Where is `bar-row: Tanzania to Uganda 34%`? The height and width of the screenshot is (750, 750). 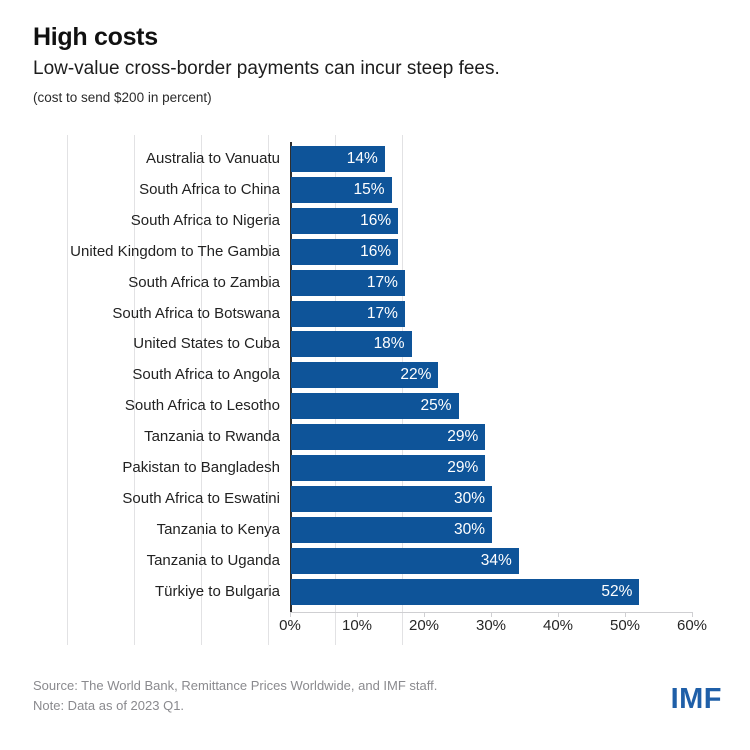 bar-row: Tanzania to Uganda 34% is located at coordinates (375, 560).